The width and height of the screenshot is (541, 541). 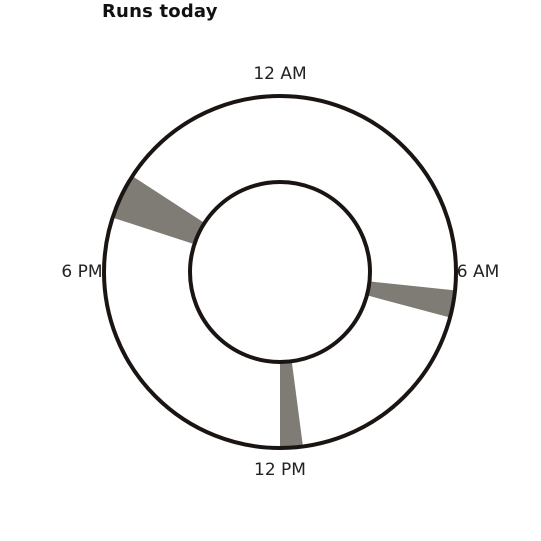 I want to click on tick-label: 12 PM, so click(x=280, y=470).